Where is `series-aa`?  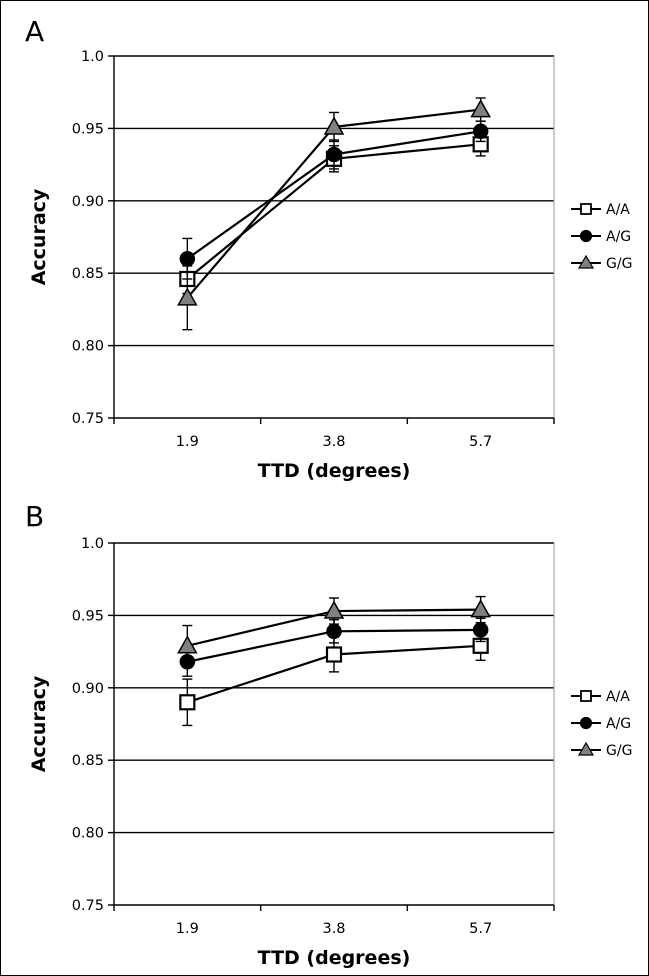
series-aa is located at coordinates (334, 678).